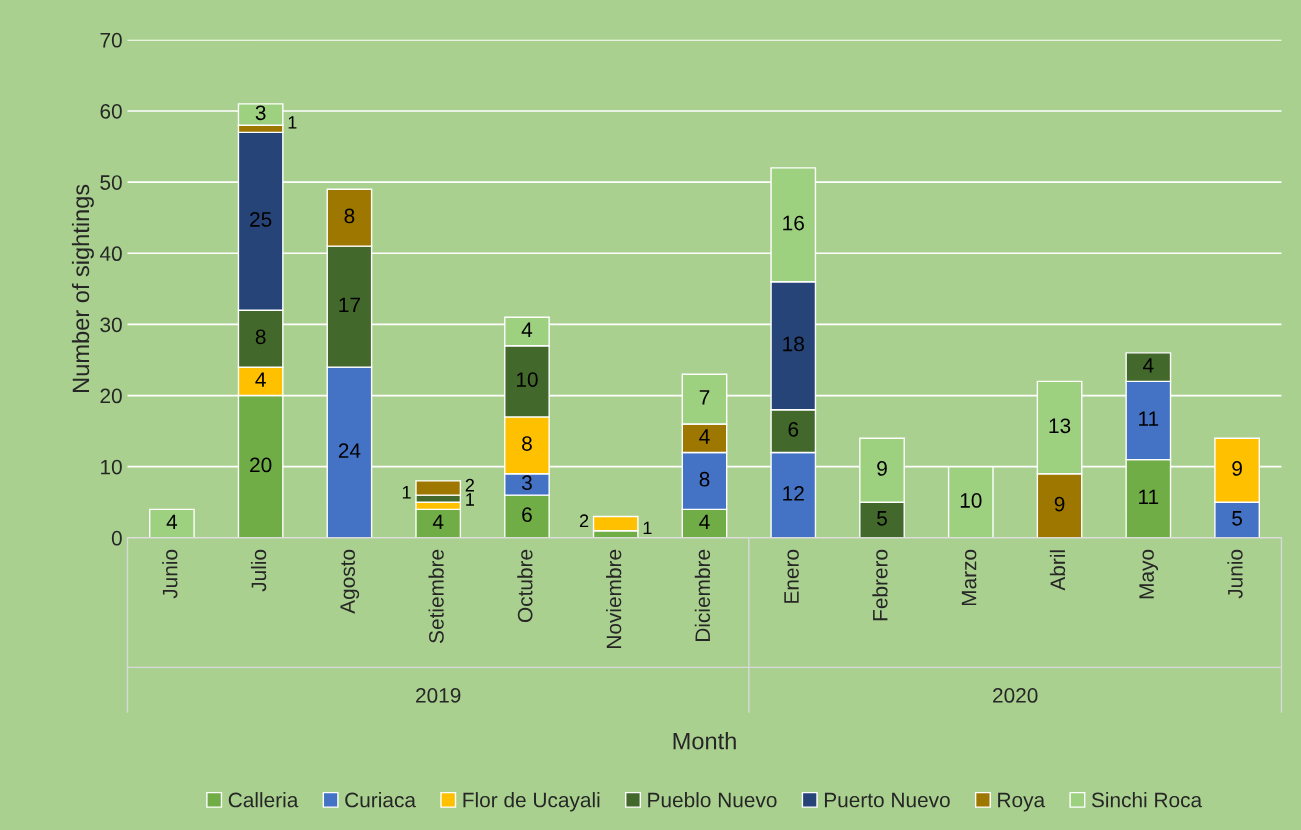 The image size is (1301, 830). Describe the element at coordinates (702, 595) in the screenshot. I see `x-tick-label: Diciembre` at that location.